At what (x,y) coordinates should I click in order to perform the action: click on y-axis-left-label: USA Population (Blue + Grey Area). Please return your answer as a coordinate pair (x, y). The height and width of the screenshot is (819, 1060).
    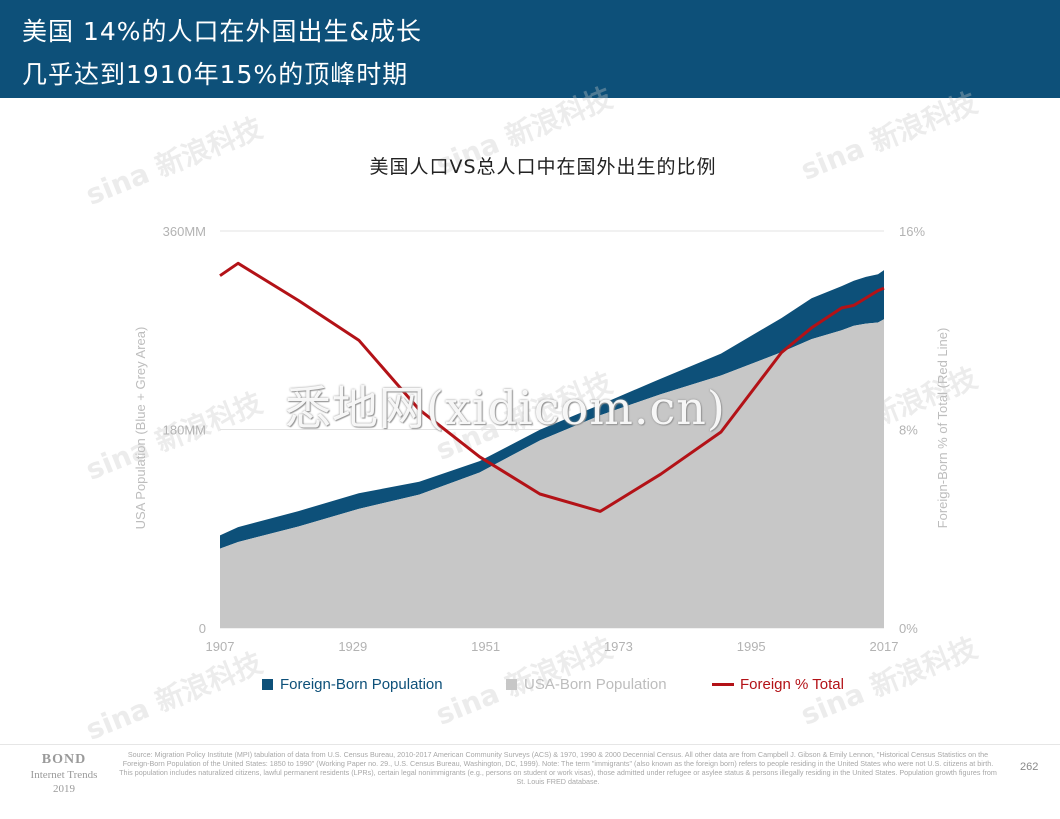
    Looking at the image, I should click on (140, 428).